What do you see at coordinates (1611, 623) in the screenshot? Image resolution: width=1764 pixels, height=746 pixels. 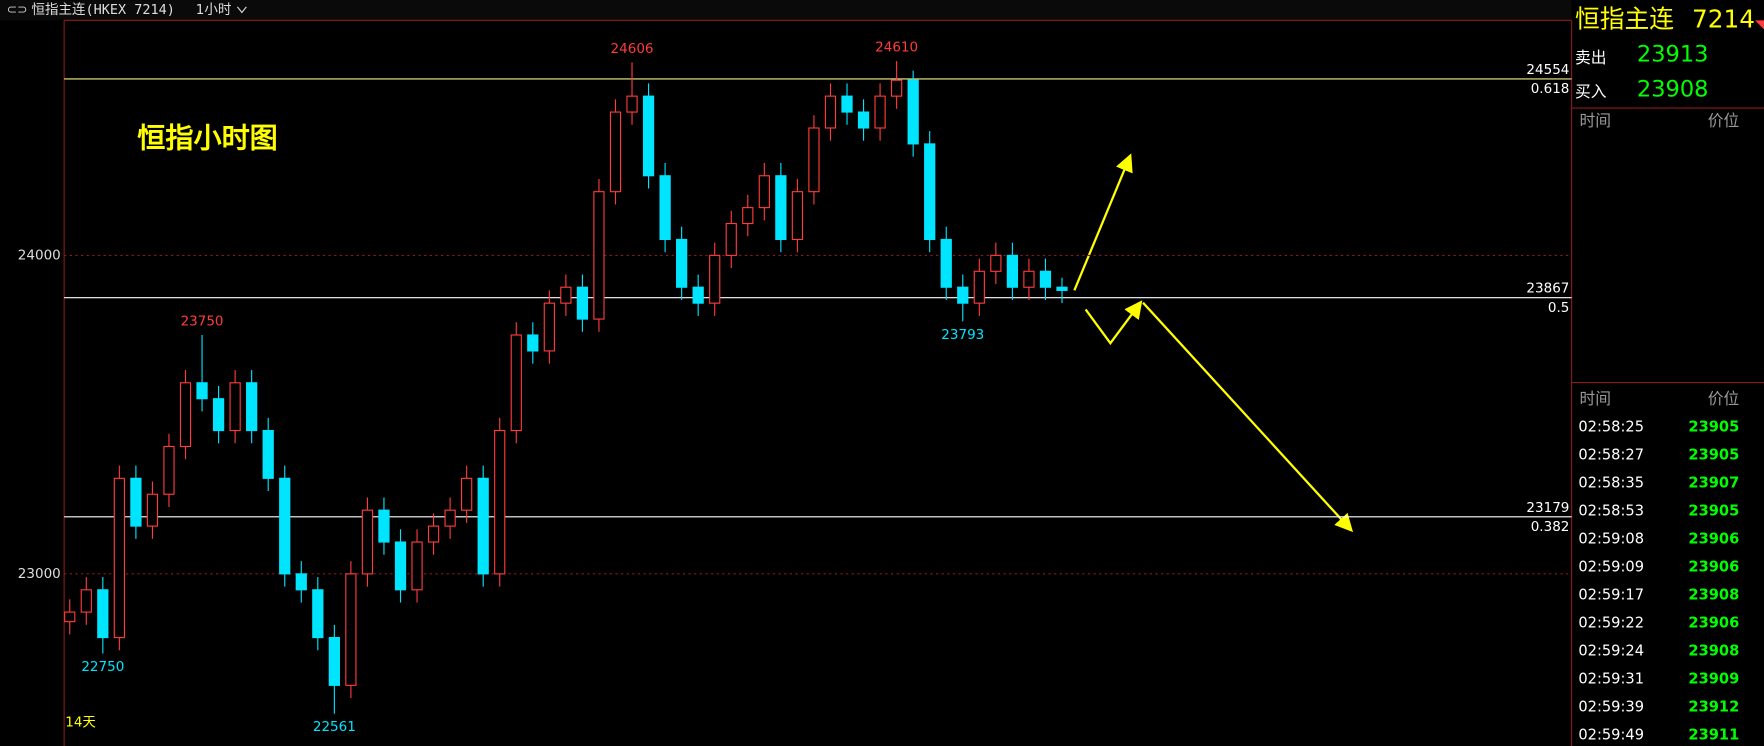 I see `trade-time: 02:59:22` at bounding box center [1611, 623].